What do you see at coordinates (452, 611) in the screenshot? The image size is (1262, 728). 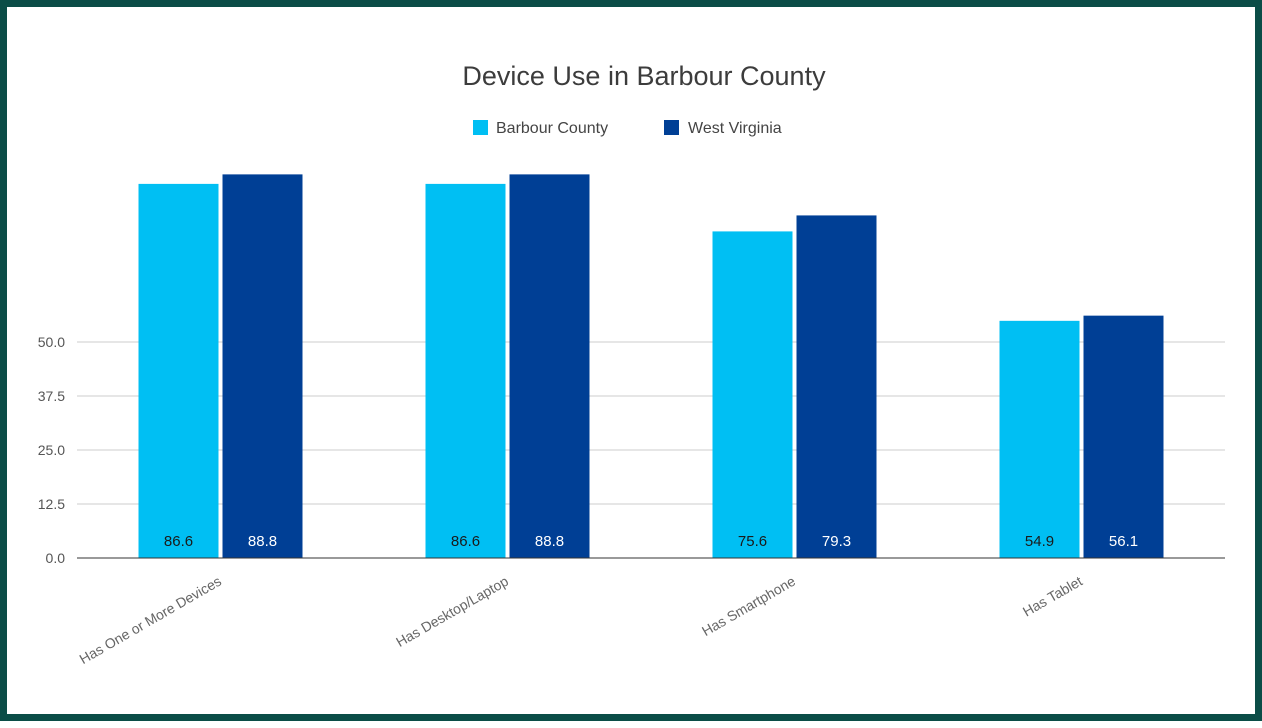 I see `x-category-label: Has Desktop/Laptop` at bounding box center [452, 611].